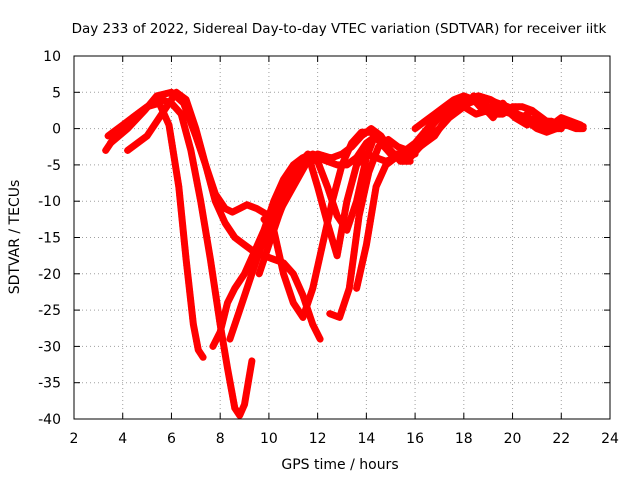 This screenshot has width=640, height=480. I want to click on x-tick-label: 16, so click(415, 439).